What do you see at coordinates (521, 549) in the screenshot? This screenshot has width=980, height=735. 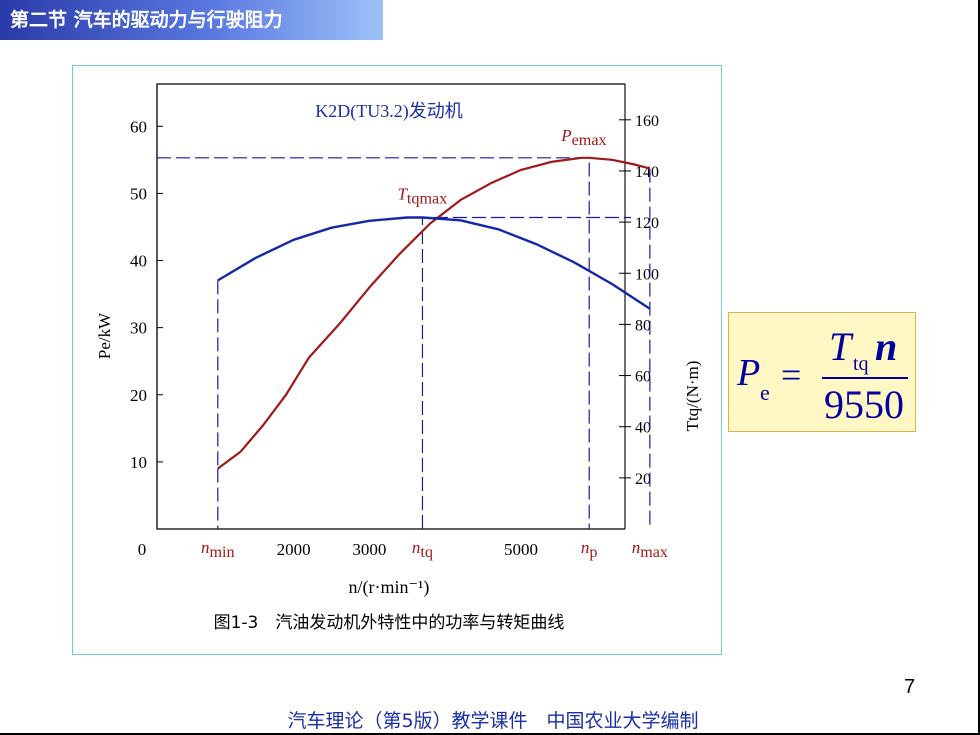 I see `x-tick-label: 5000` at bounding box center [521, 549].